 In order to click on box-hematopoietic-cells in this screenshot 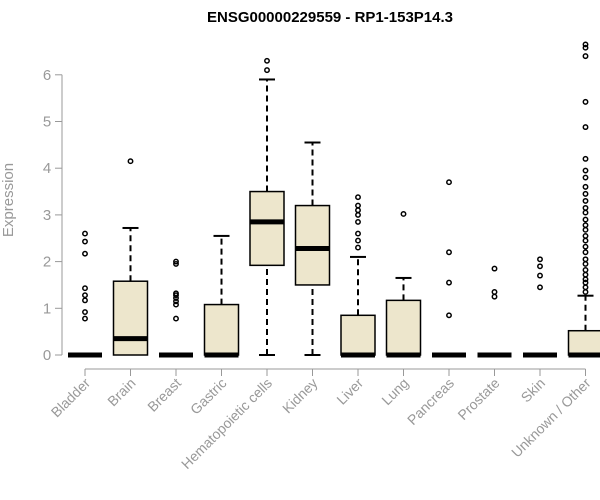, I will do `click(267, 206)`.